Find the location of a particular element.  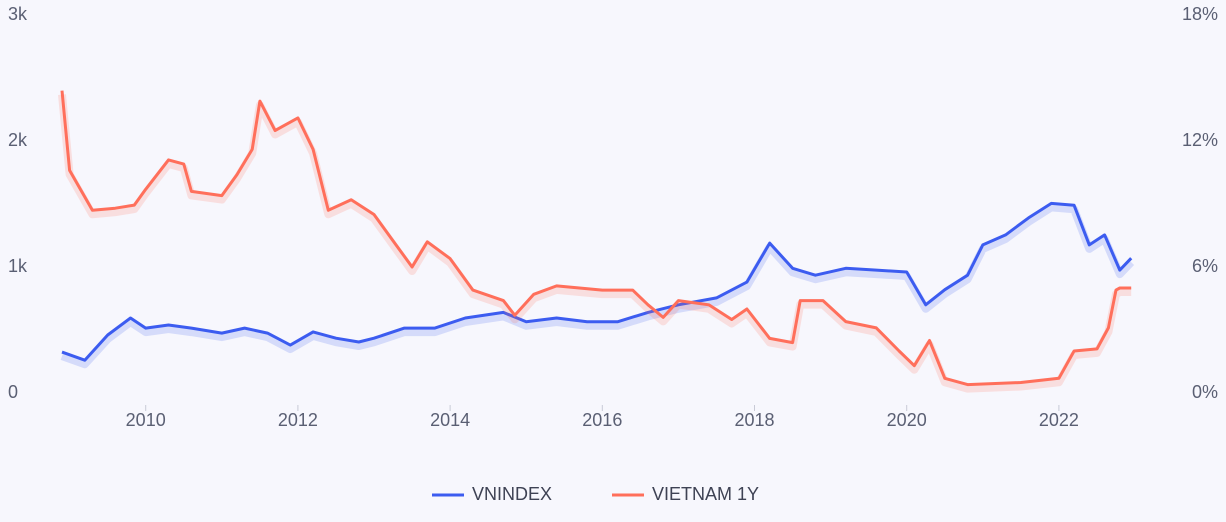

x-tick-label: 2022 is located at coordinates (1059, 420).